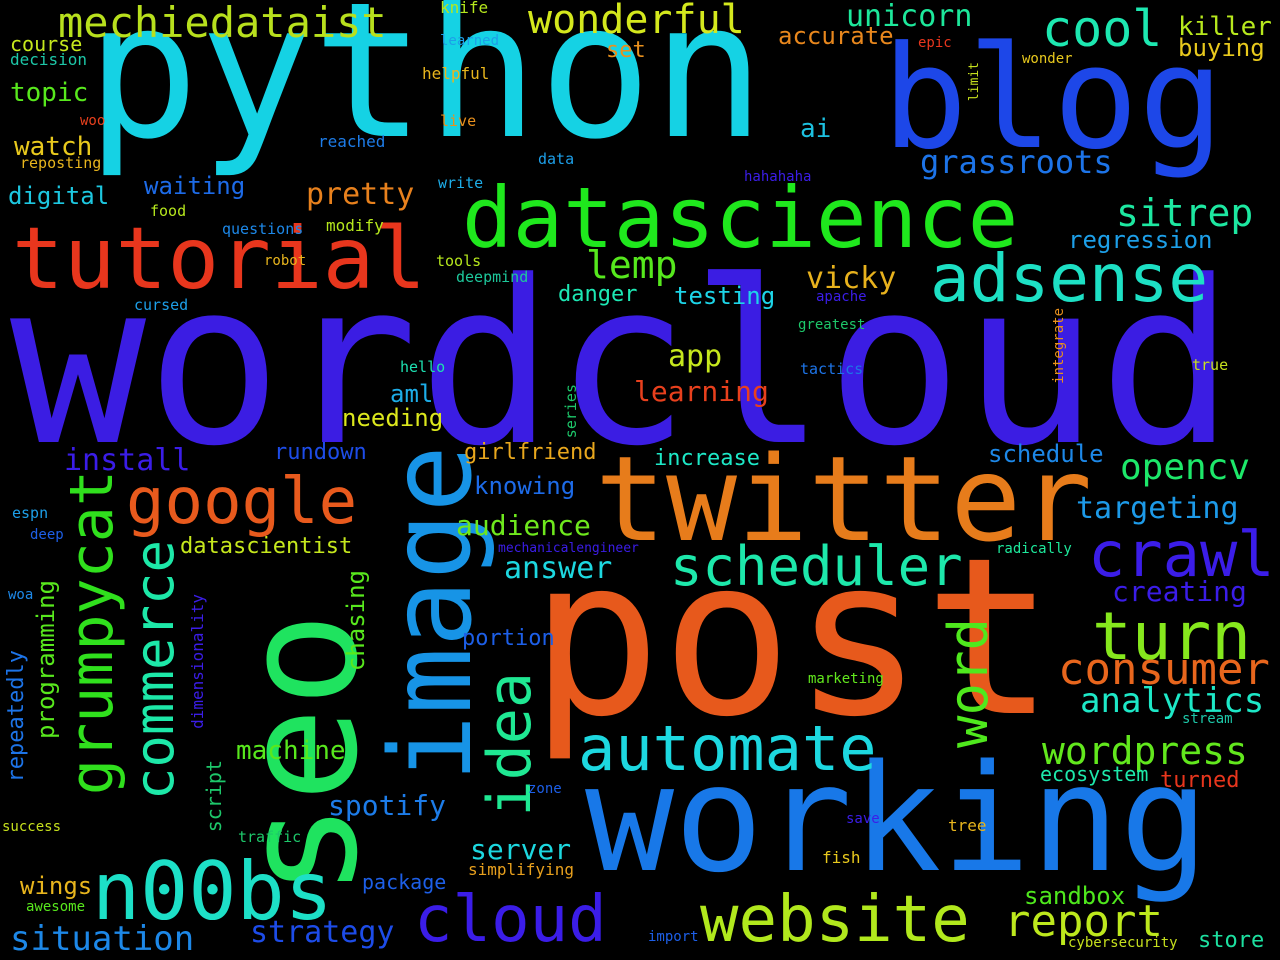 The width and height of the screenshot is (1280, 960). I want to click on word-package: package, so click(404, 882).